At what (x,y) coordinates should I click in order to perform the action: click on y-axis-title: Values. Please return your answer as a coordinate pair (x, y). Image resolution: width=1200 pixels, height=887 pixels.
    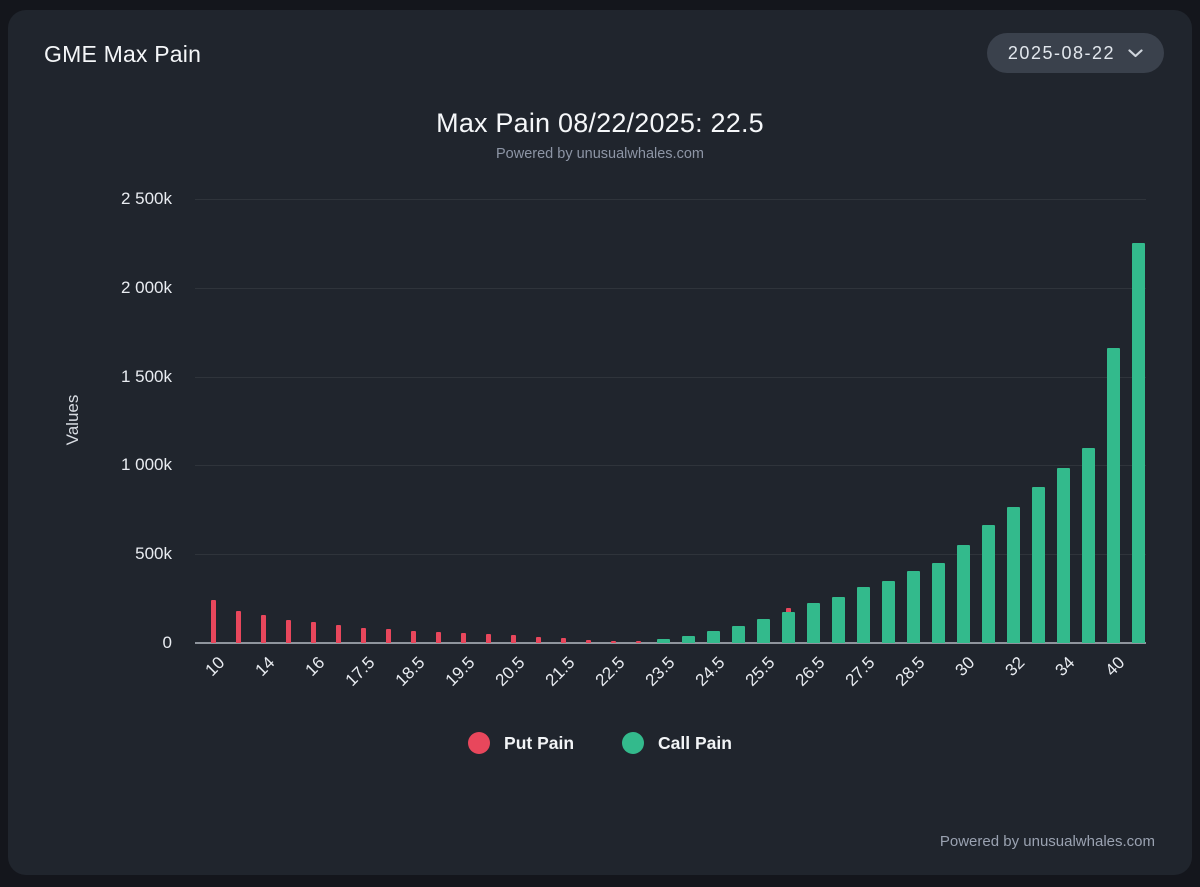
    Looking at the image, I should click on (72, 420).